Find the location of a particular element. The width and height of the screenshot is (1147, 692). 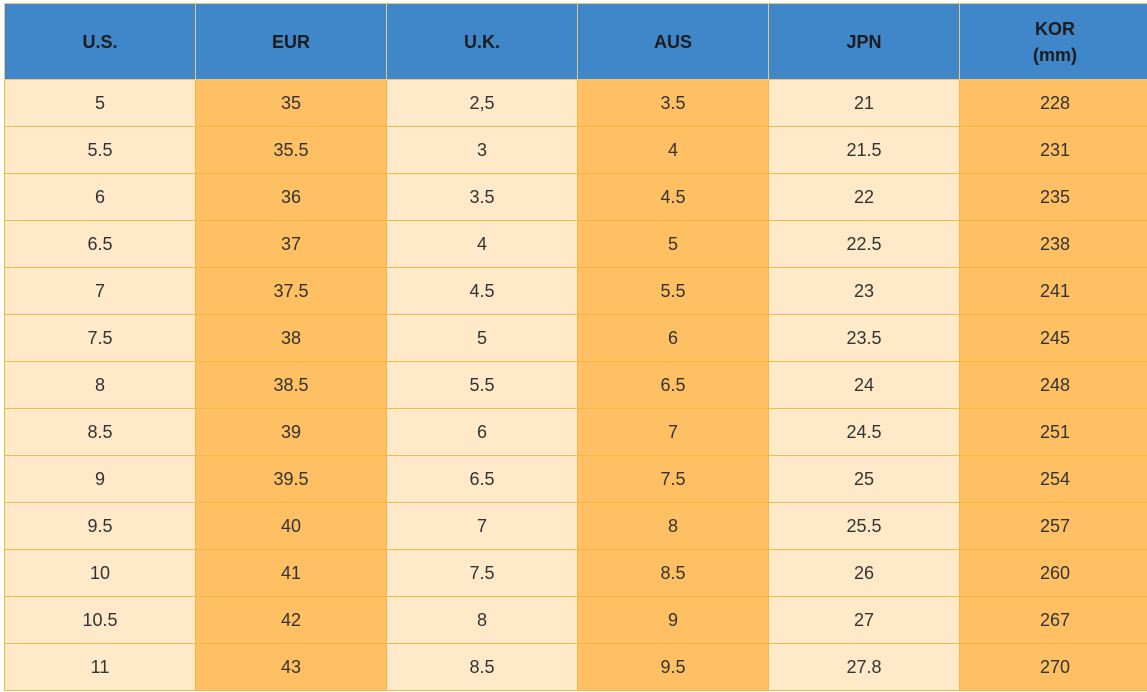

table-header: U.S. EUR U.K. AUS JPN KOR (mm) is located at coordinates (575, 41).